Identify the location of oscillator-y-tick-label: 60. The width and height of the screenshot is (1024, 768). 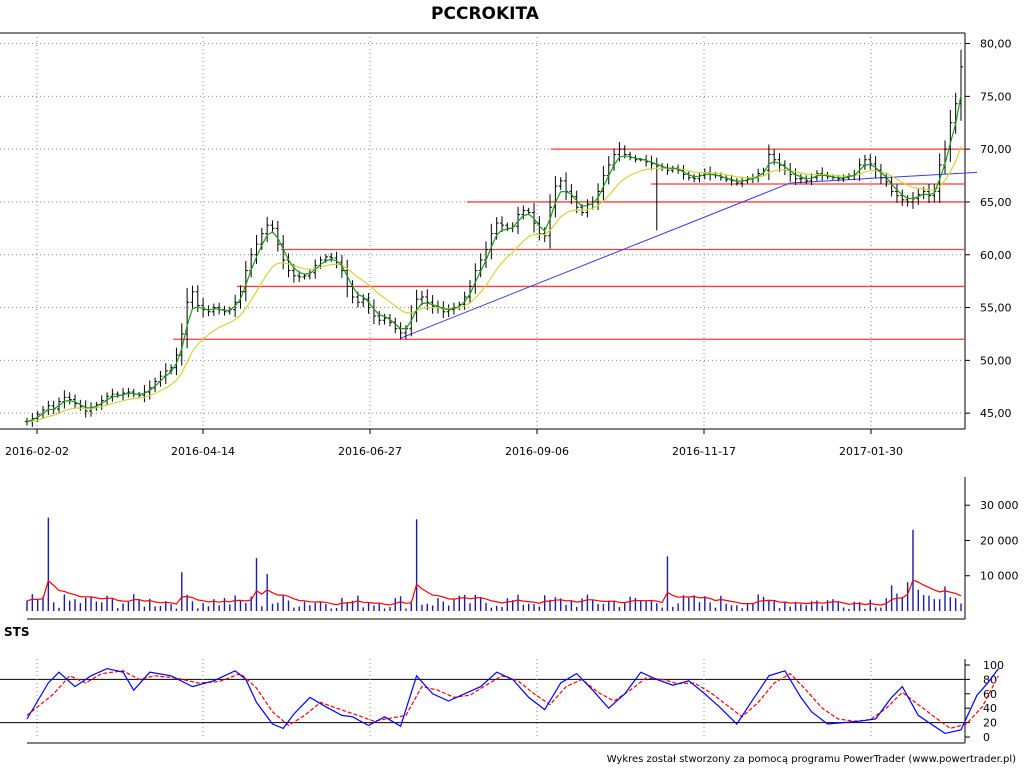
(990, 694).